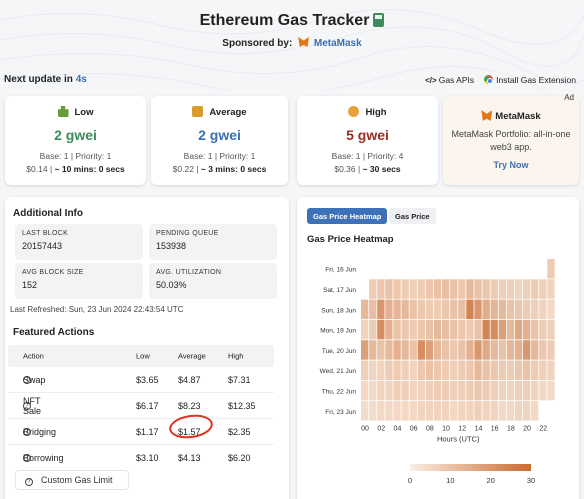 Image resolution: width=584 pixels, height=499 pixels. What do you see at coordinates (431, 80) in the screenshot?
I see `code-icon: </>` at bounding box center [431, 80].